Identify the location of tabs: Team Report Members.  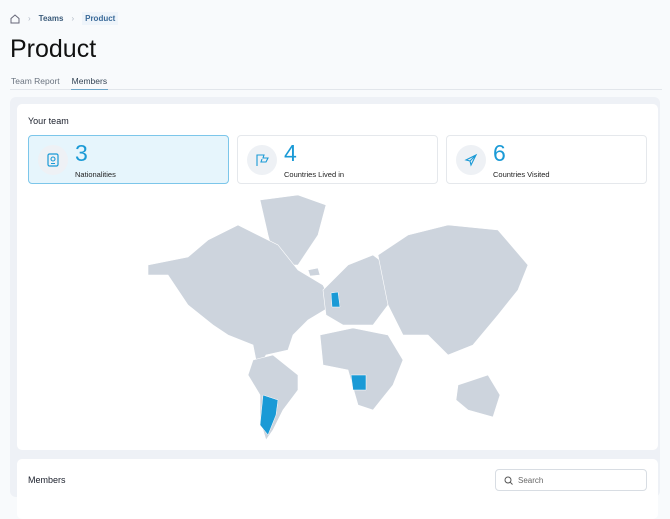
(336, 82).